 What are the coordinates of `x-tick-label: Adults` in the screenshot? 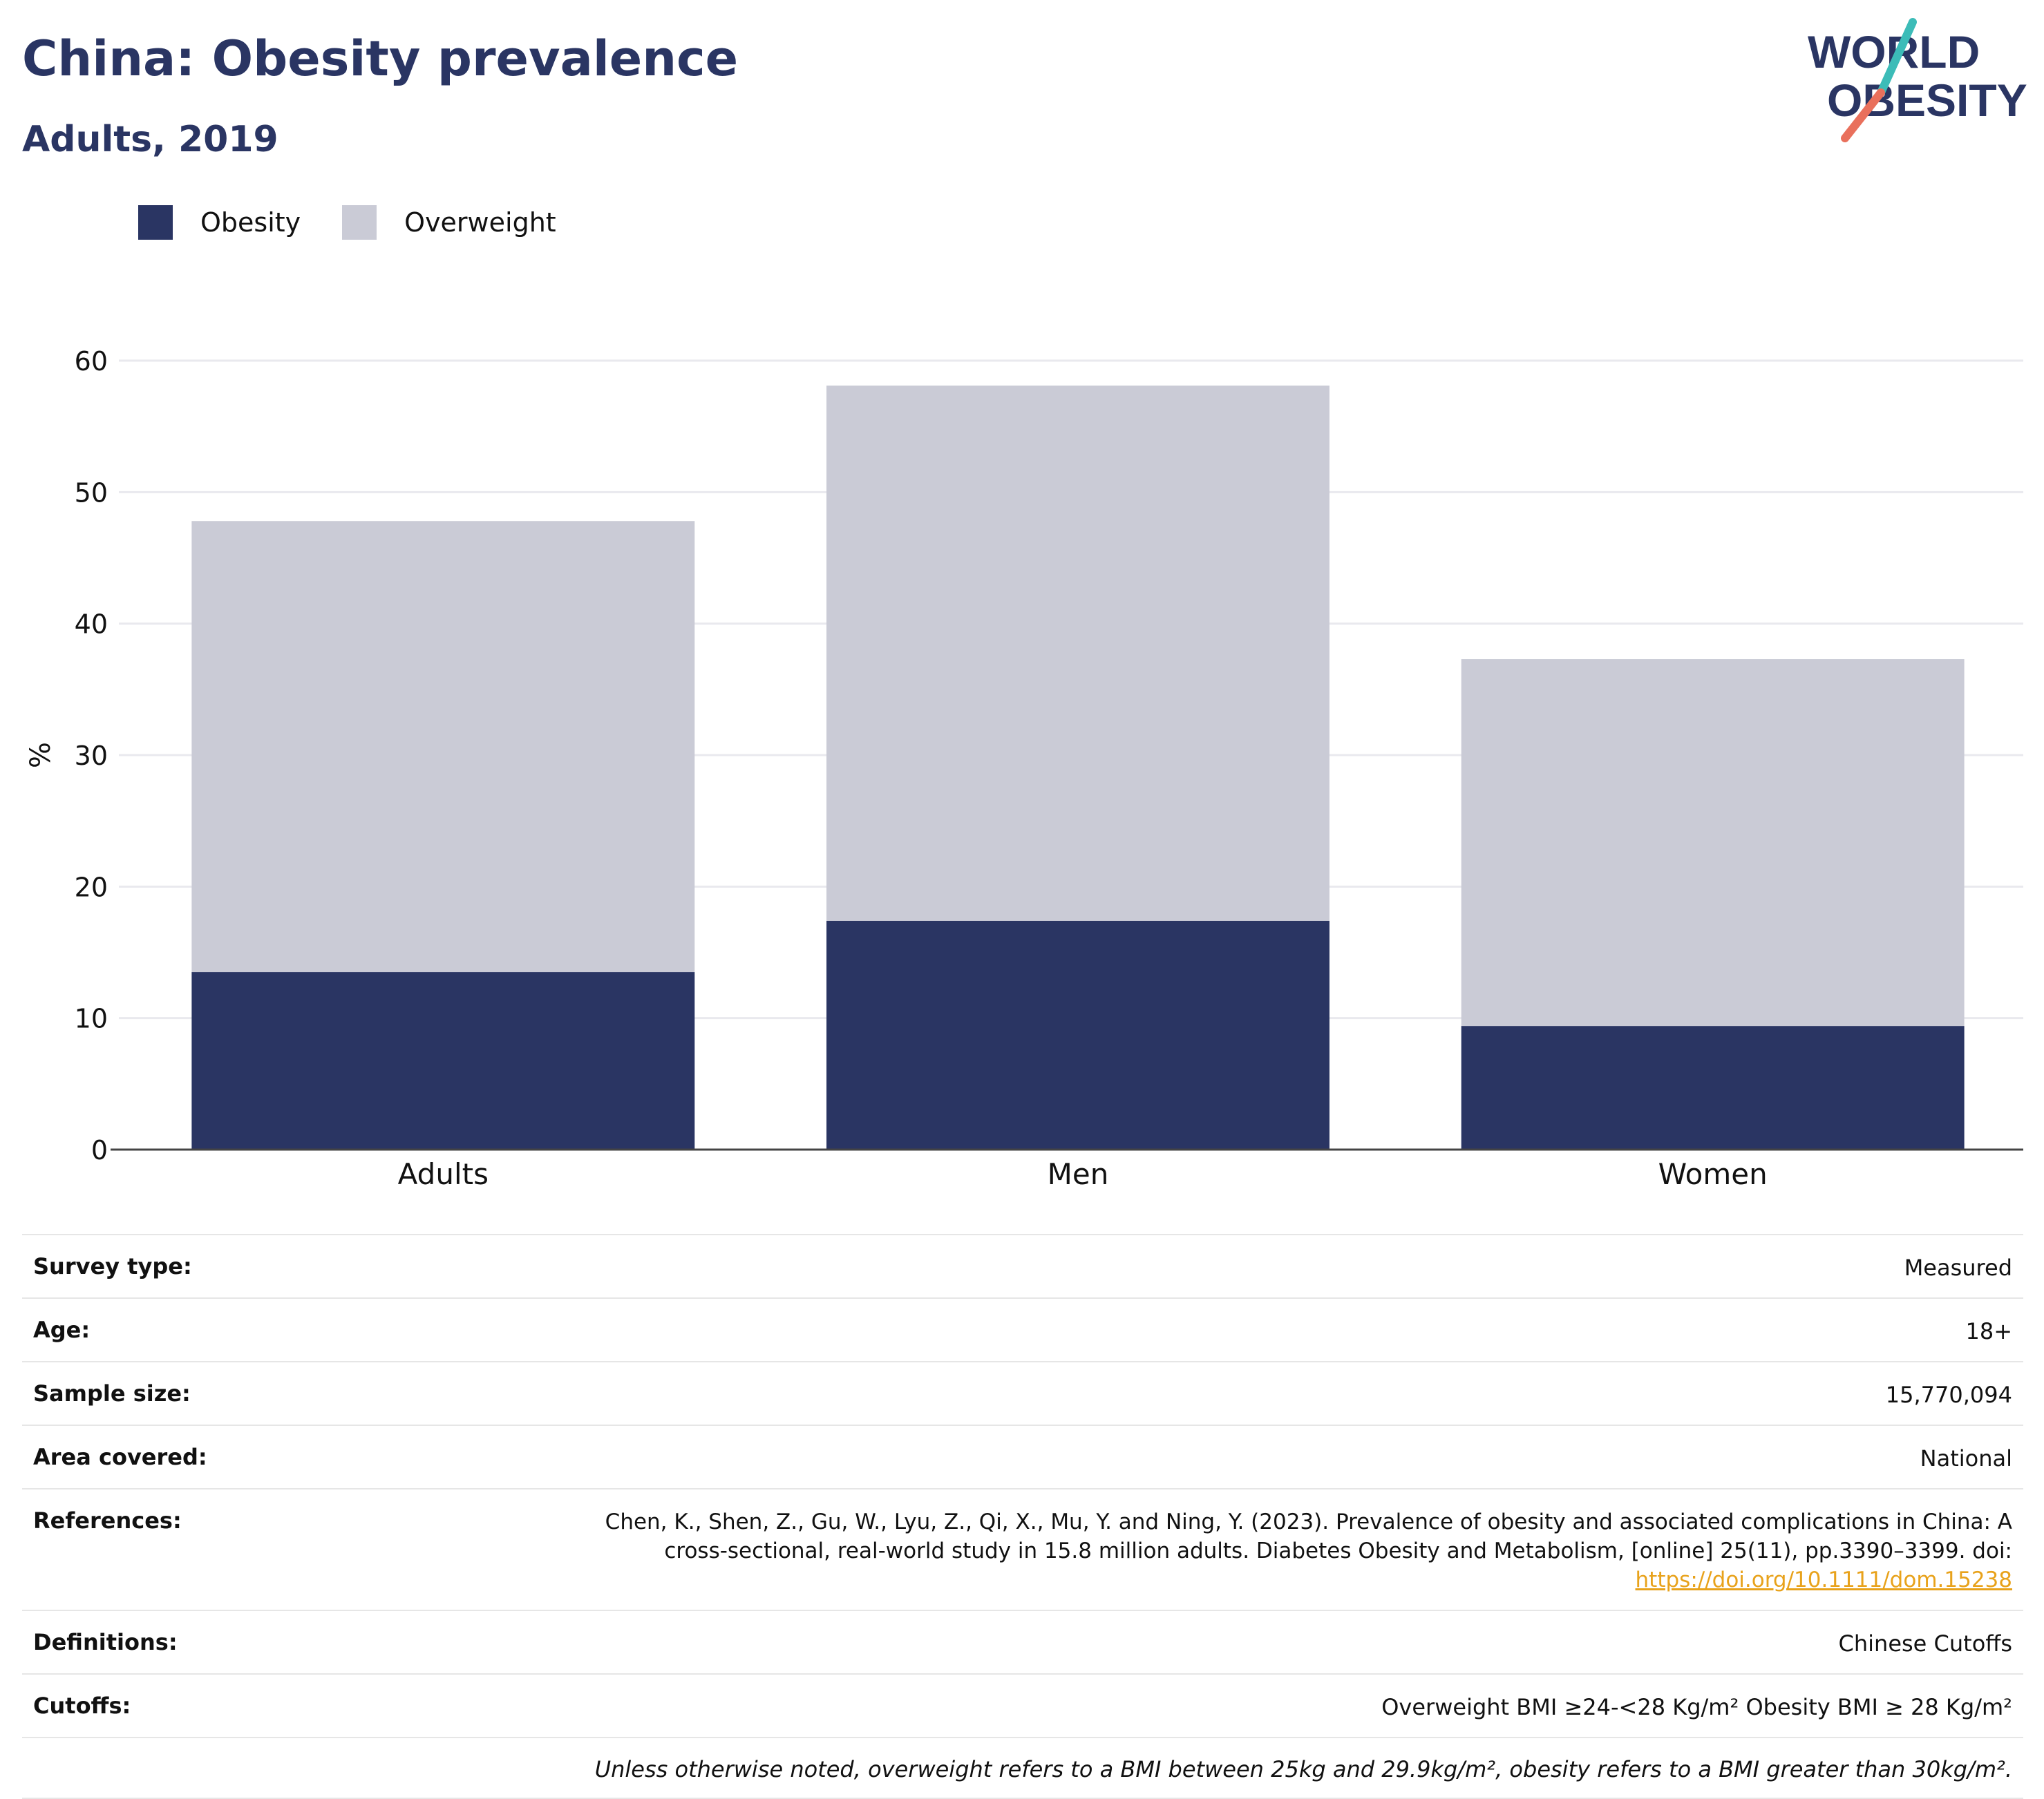 It's located at (443, 1174).